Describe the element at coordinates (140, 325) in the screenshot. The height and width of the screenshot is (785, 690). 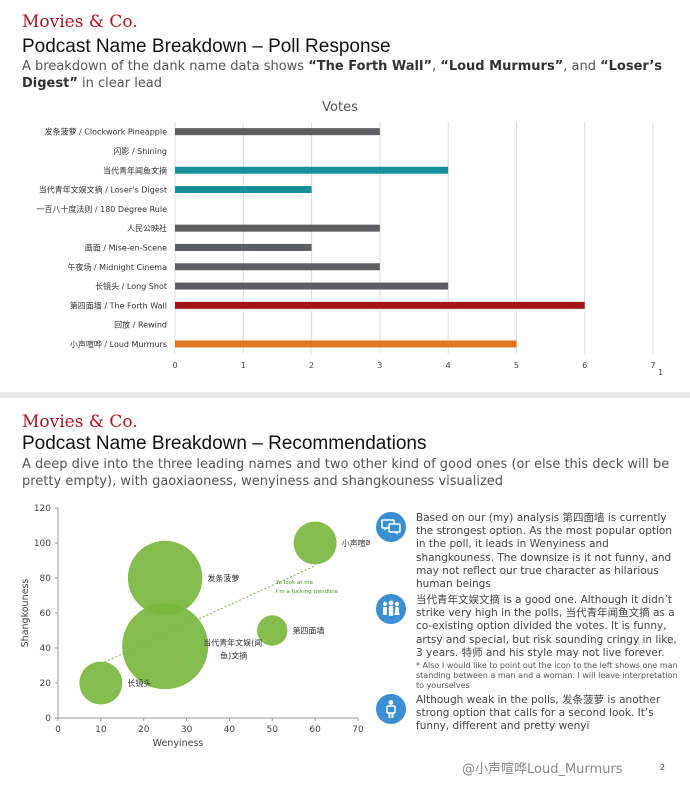
I see `category-label: 回放 / Rewind` at that location.